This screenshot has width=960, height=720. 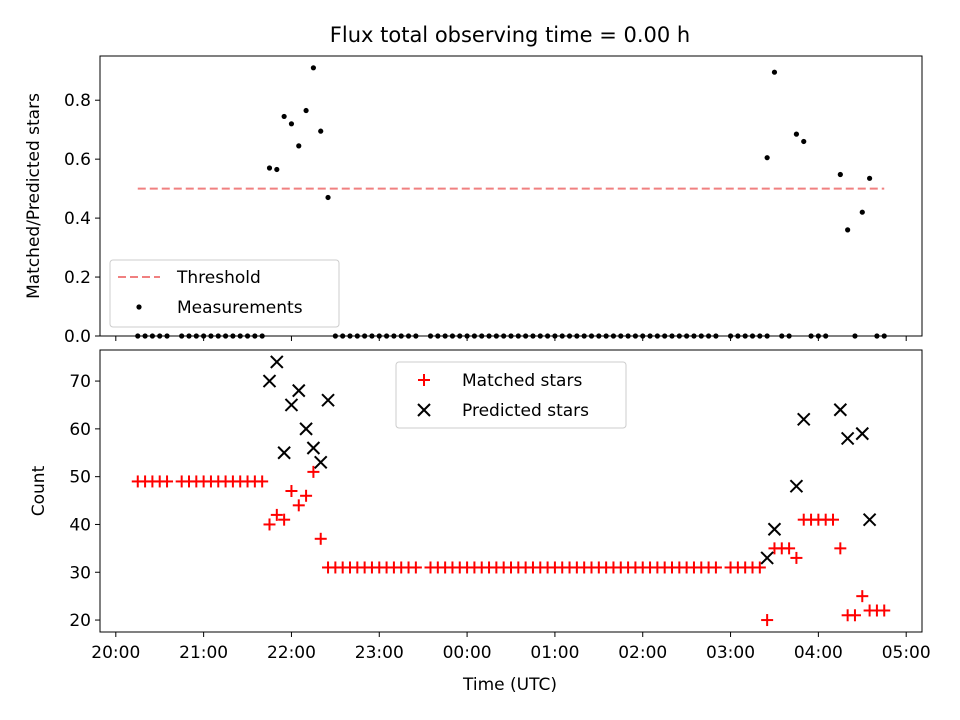 What do you see at coordinates (467, 653) in the screenshot?
I see `count-x-tick-label: 00:00` at bounding box center [467, 653].